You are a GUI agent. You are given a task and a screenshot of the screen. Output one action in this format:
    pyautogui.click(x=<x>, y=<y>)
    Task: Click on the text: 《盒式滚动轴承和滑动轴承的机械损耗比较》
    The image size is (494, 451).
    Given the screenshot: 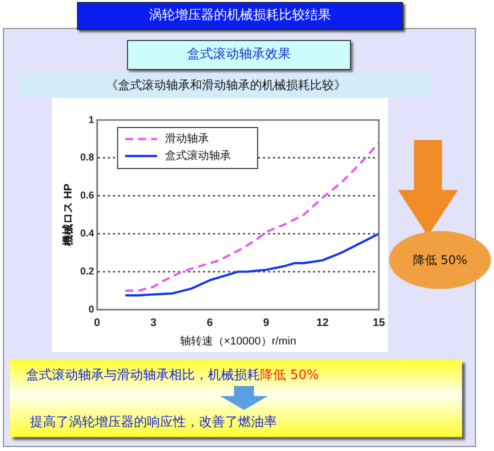 What is the action you would take?
    pyautogui.click(x=226, y=85)
    